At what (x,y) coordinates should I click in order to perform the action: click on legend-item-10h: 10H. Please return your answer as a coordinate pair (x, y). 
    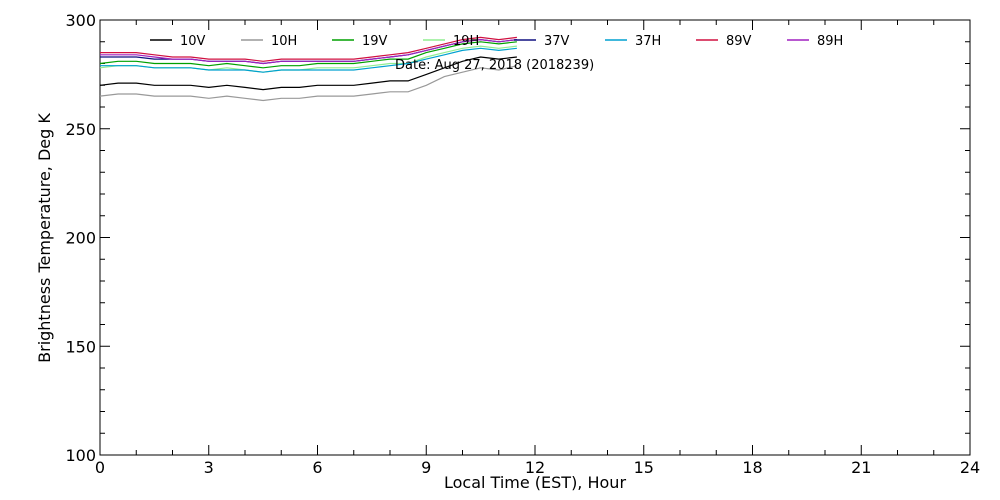
    Looking at the image, I should click on (269, 41).